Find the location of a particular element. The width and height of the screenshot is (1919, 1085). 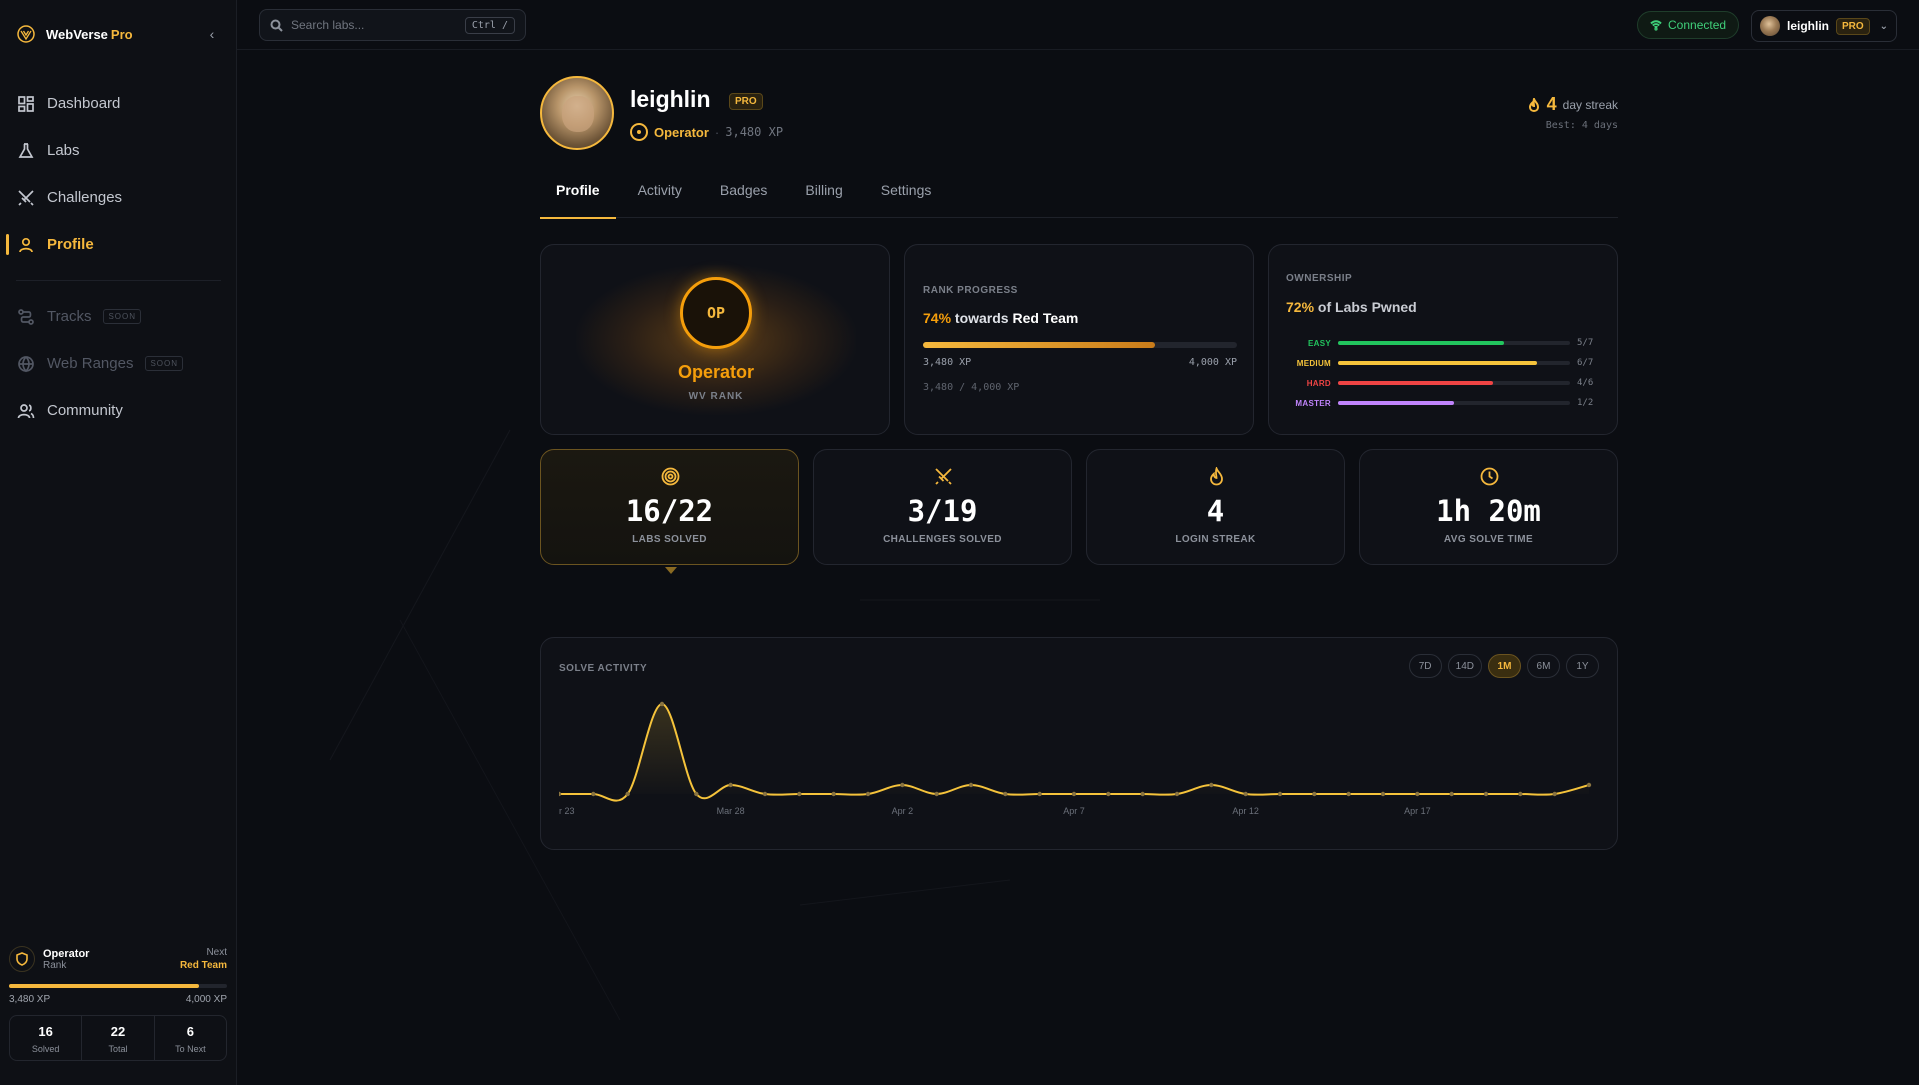

search-icon is located at coordinates (276, 25).